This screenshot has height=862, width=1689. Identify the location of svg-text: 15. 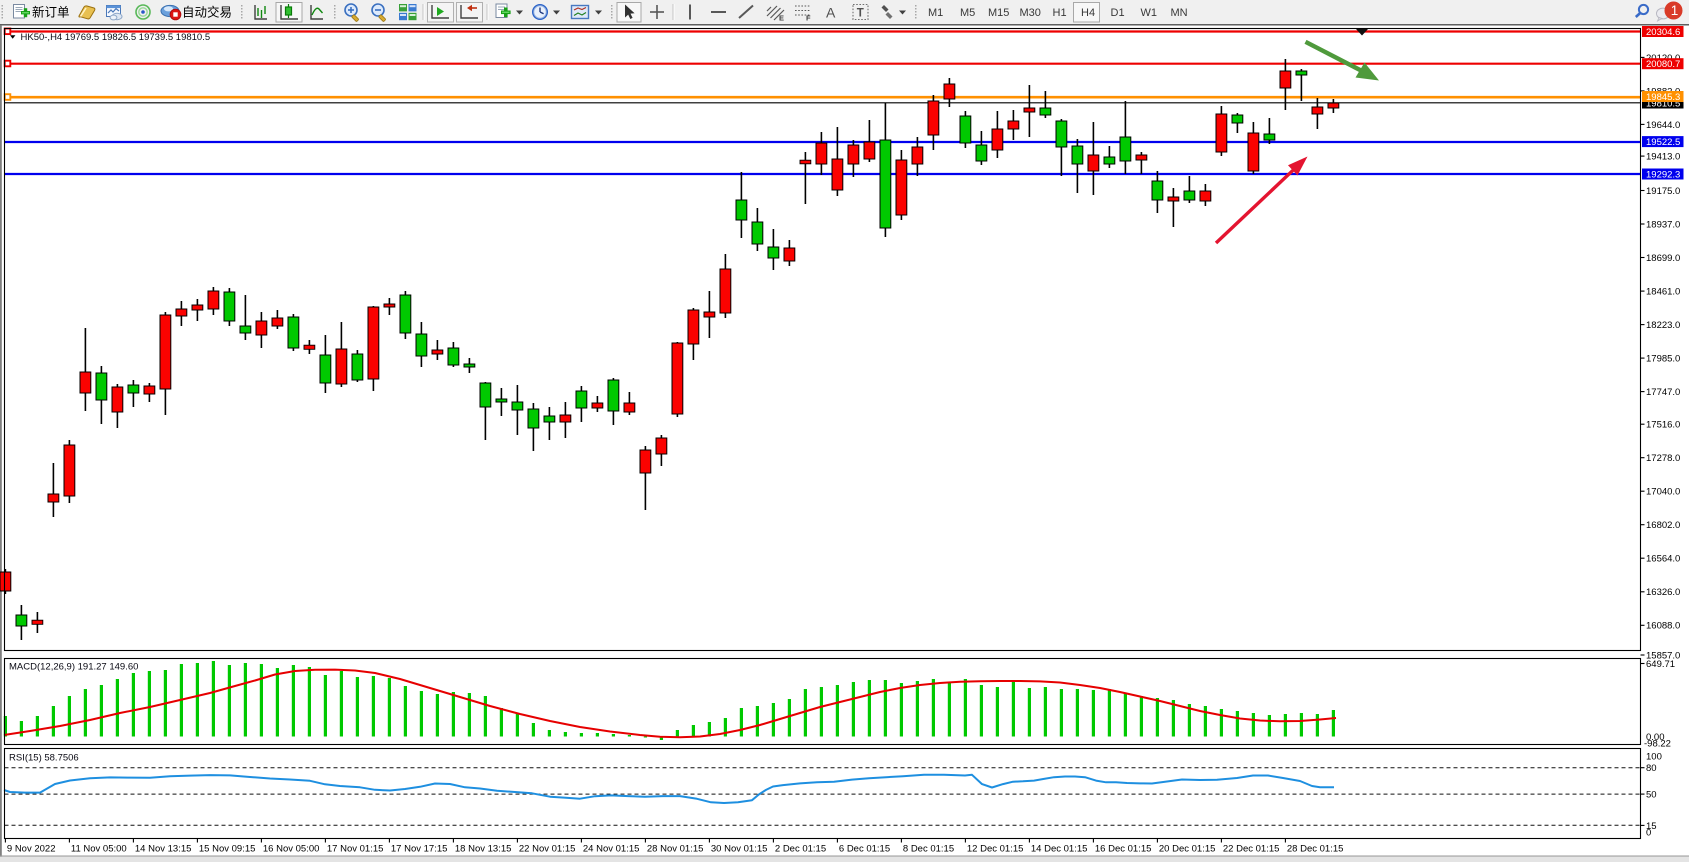
(1651, 826).